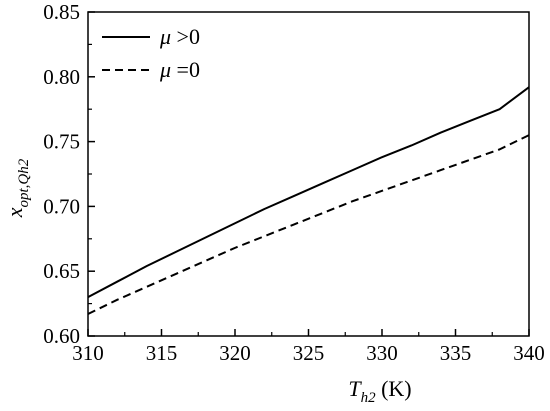 Image resolution: width=550 pixels, height=411 pixels. What do you see at coordinates (61, 336) in the screenshot?
I see `y-tick-label: 0.60` at bounding box center [61, 336].